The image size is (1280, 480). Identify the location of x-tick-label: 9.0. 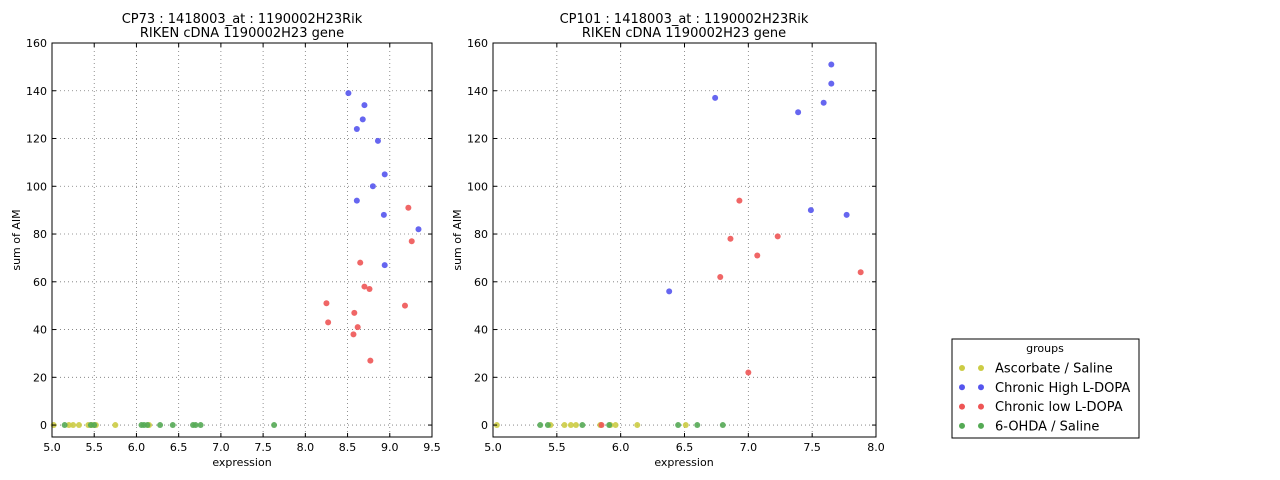
(390, 447).